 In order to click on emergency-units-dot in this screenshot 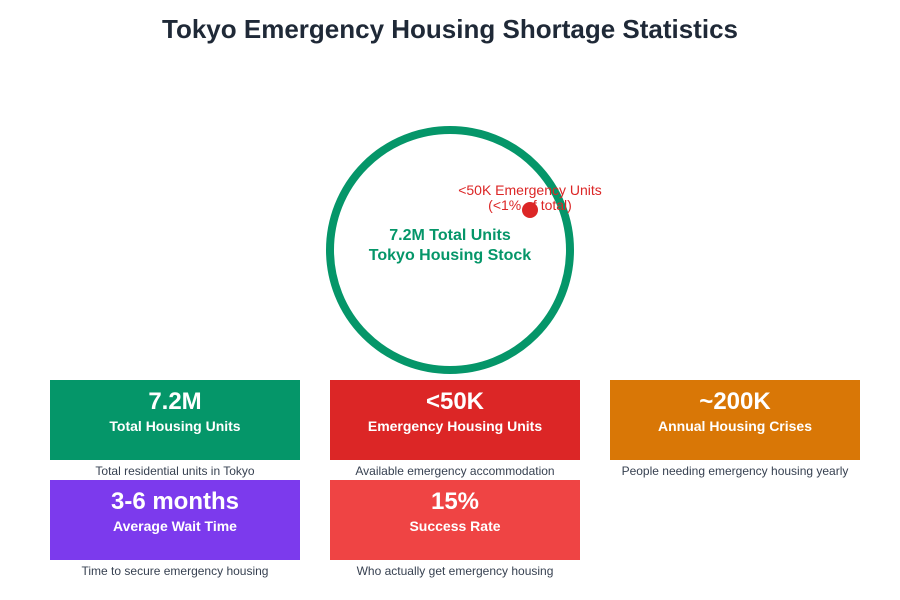, I will do `click(530, 210)`.